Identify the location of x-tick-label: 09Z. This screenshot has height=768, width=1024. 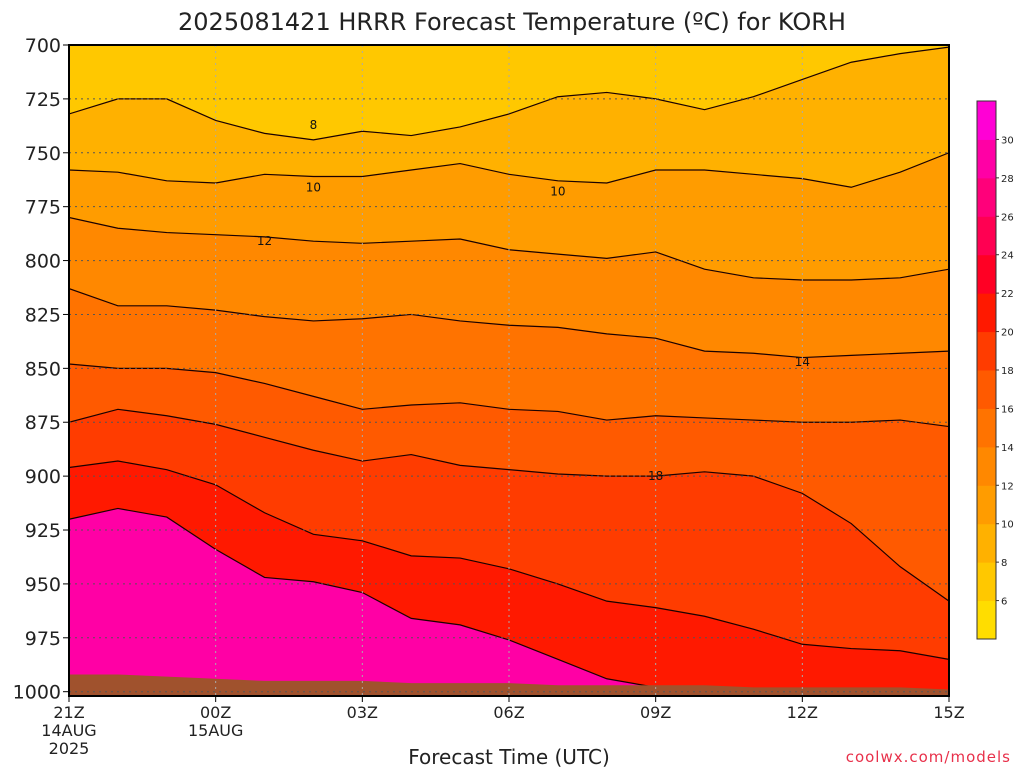
(655, 712).